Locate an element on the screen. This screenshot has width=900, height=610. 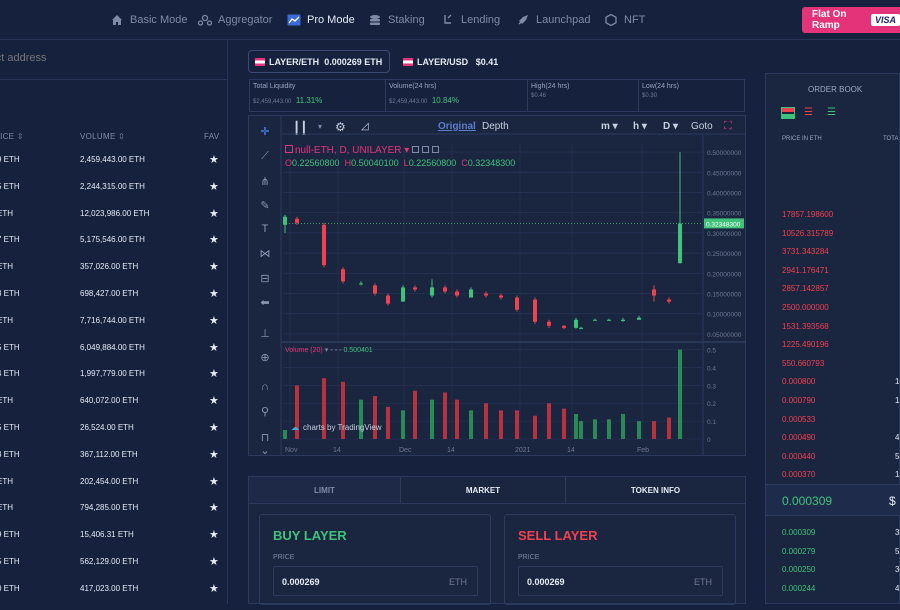
ob-ask-row: 0.000370 1 is located at coordinates (841, 475).